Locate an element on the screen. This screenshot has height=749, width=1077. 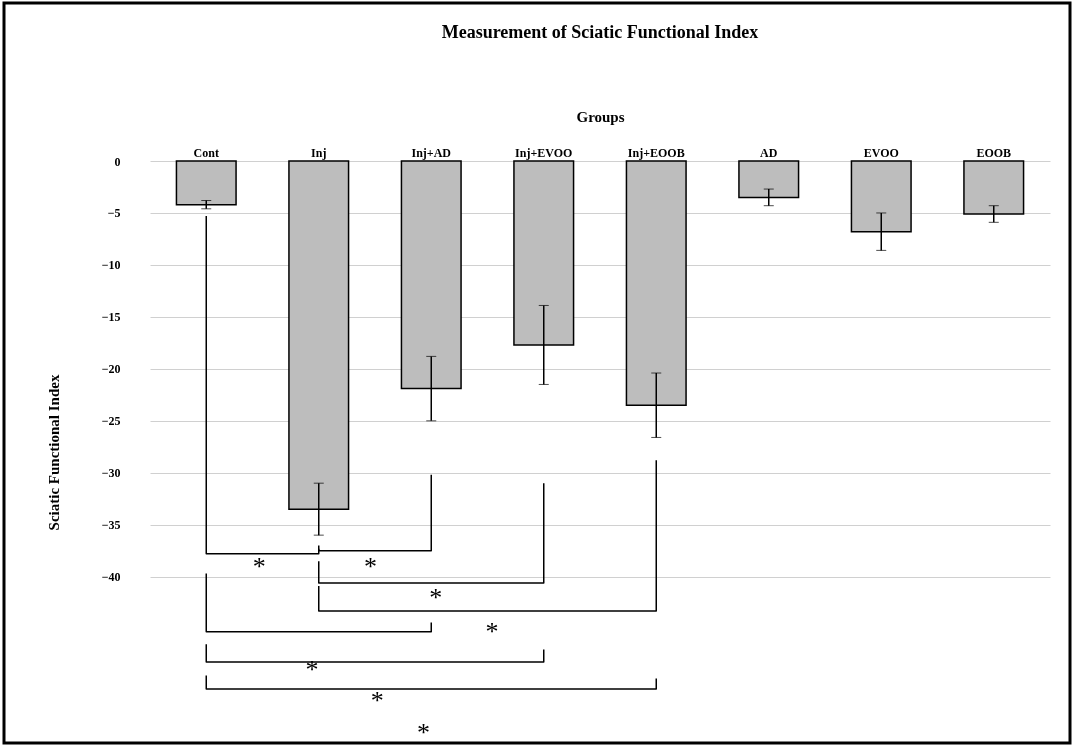
x-axis-title: Groups is located at coordinates (600, 116).